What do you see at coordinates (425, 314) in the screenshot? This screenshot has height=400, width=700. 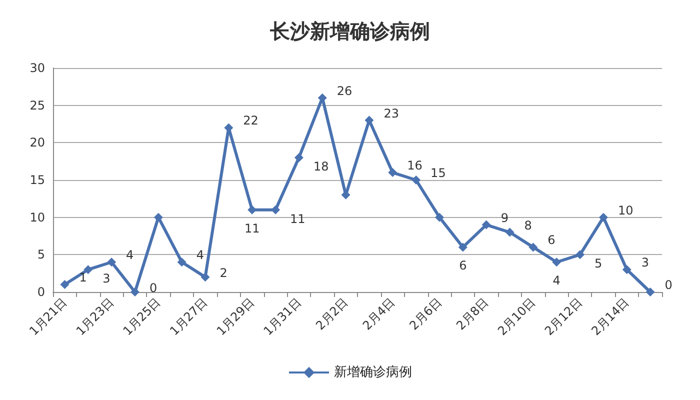 I see `x-tick-label: 2月6日` at bounding box center [425, 314].